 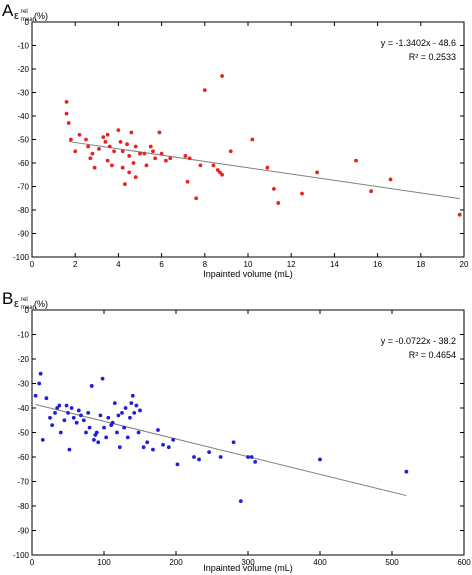 I want to click on x-tick-label: 4, so click(x=118, y=264).